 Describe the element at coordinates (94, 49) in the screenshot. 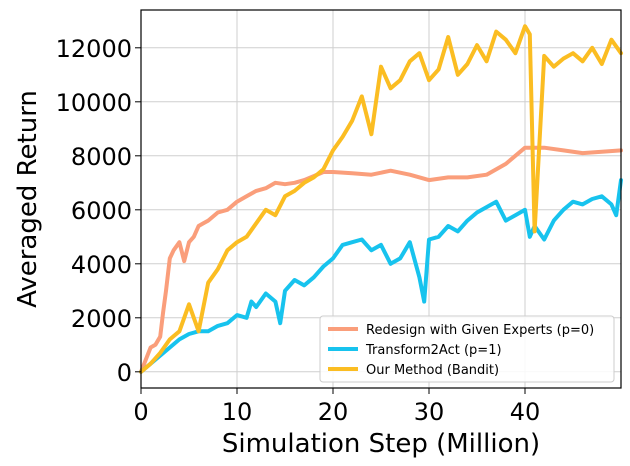

I see `y-tick-label: 12000` at that location.